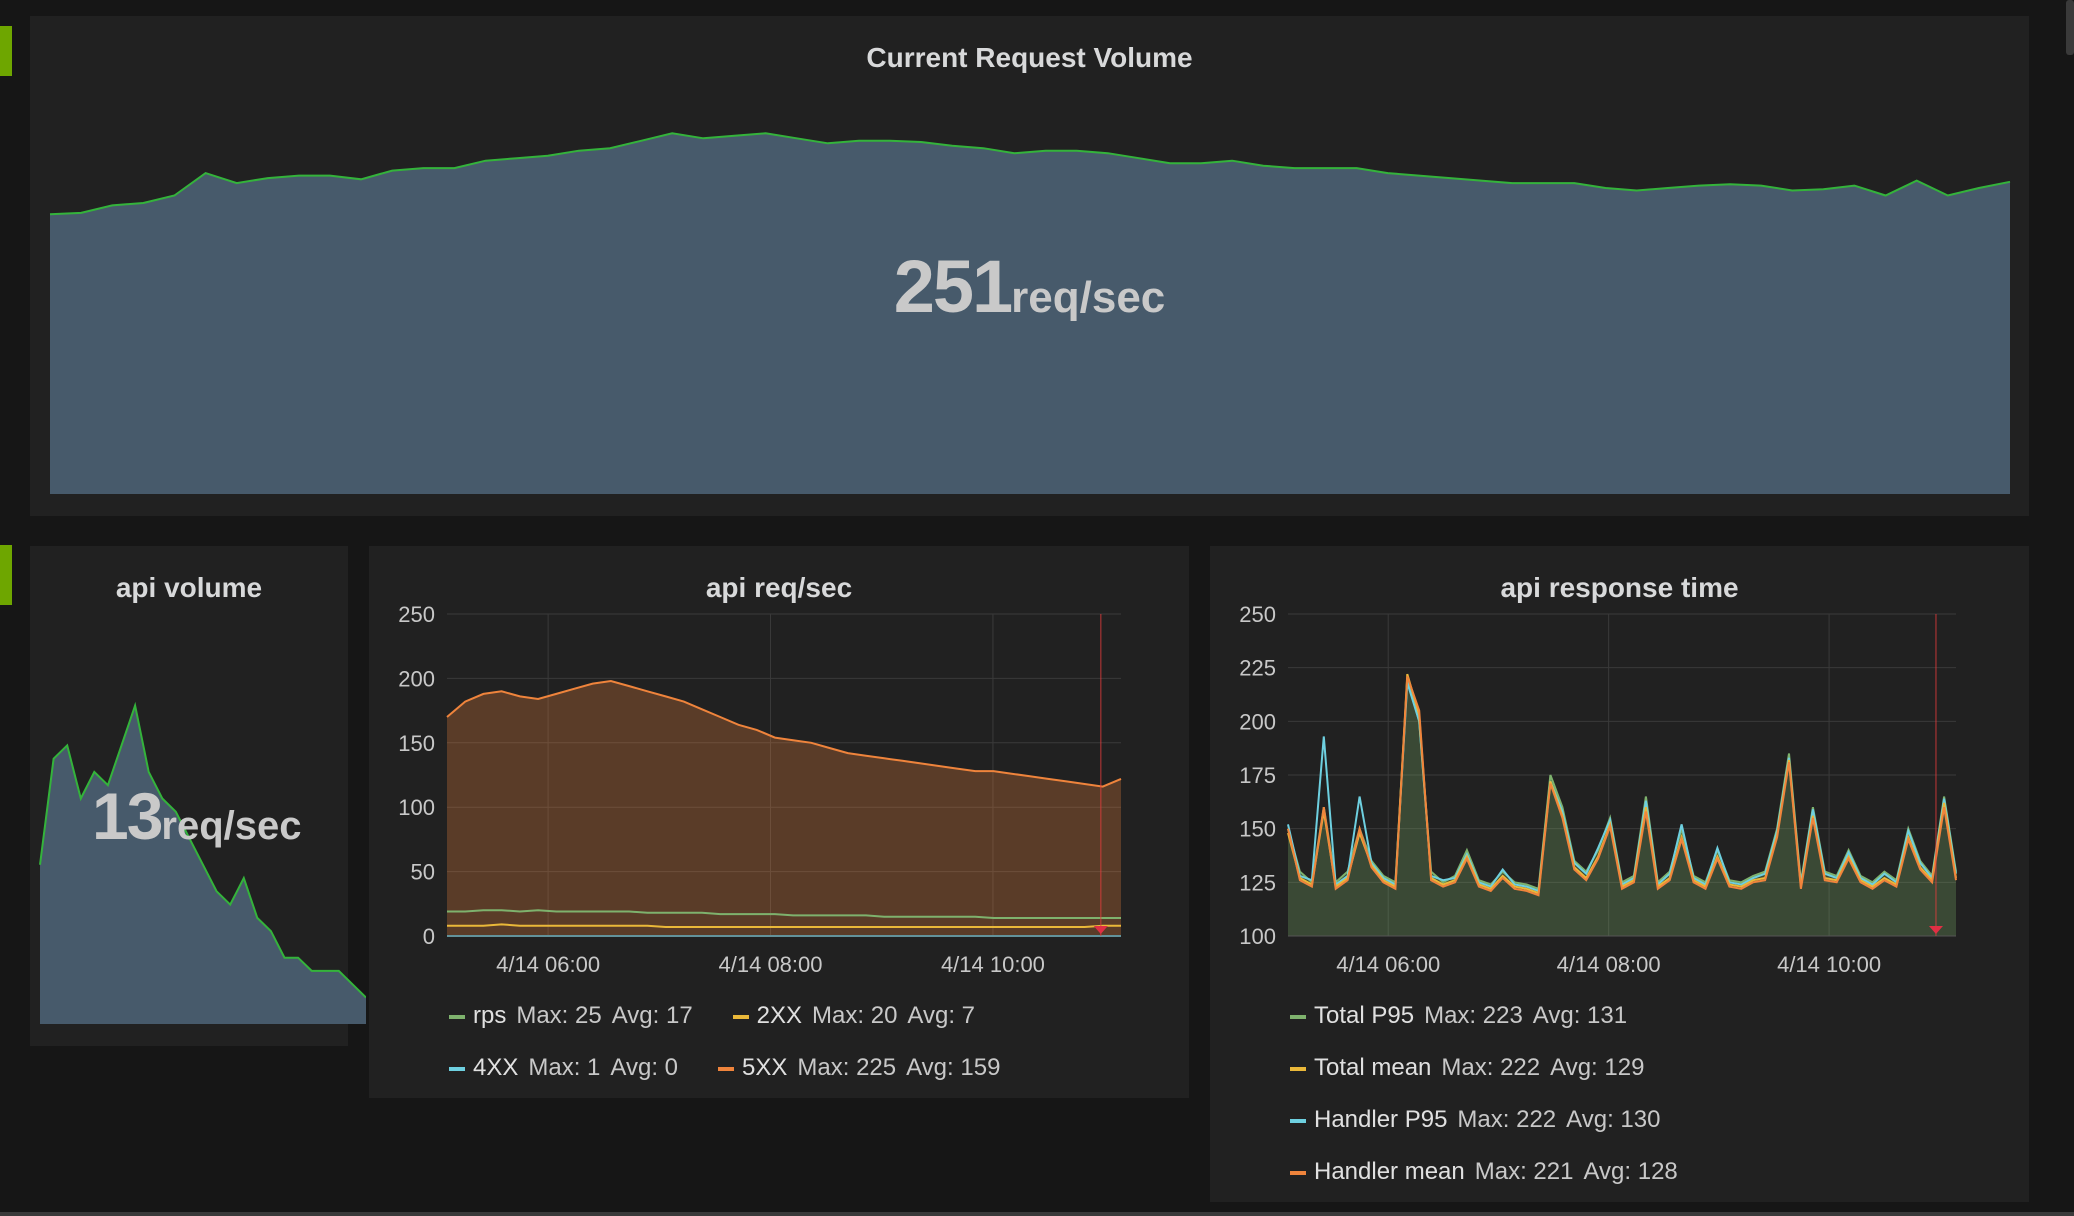  Describe the element at coordinates (1622, 786) in the screenshot. I see `series-line-handler-mean` at that location.